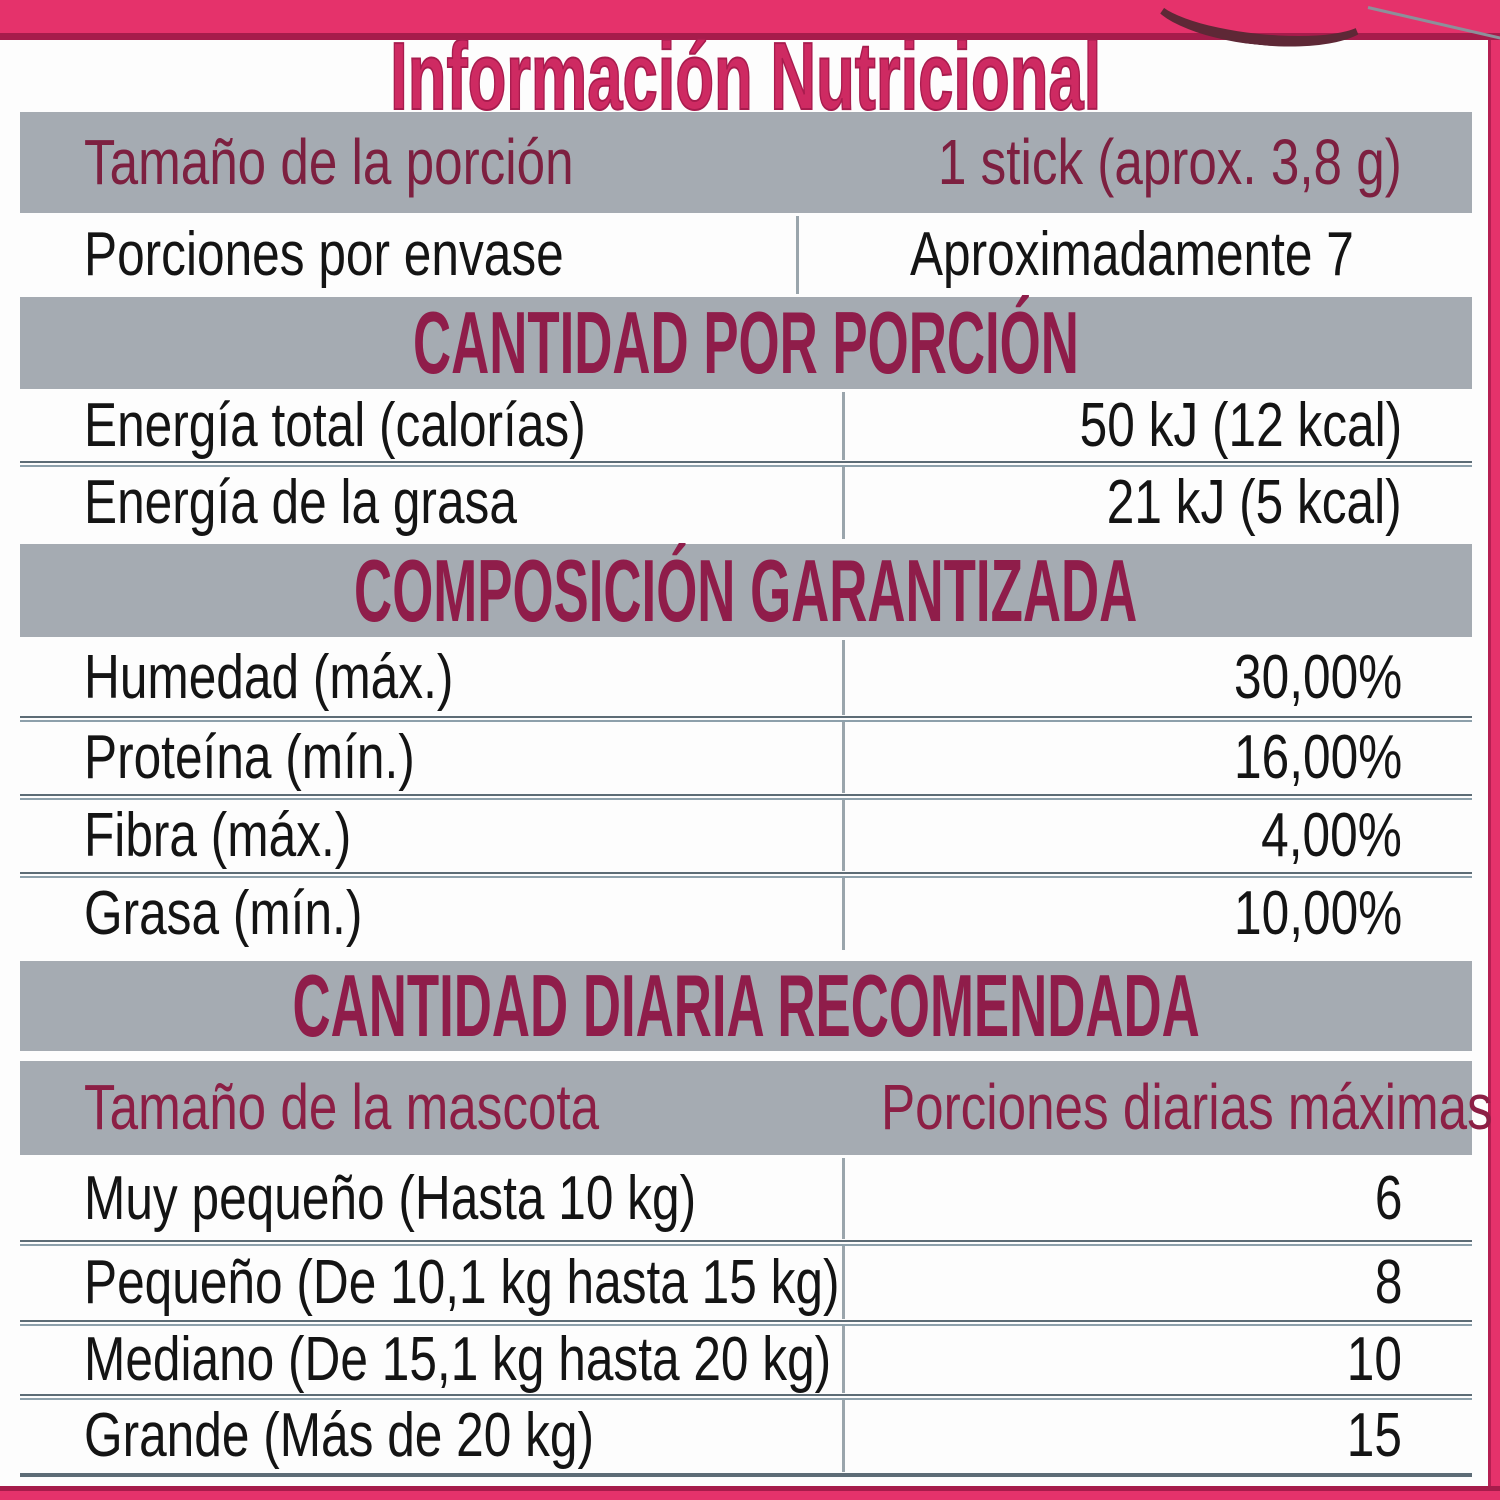 This screenshot has height=1500, width=1500. I want to click on row-label: Grande (Más de 20 kg), so click(339, 1436).